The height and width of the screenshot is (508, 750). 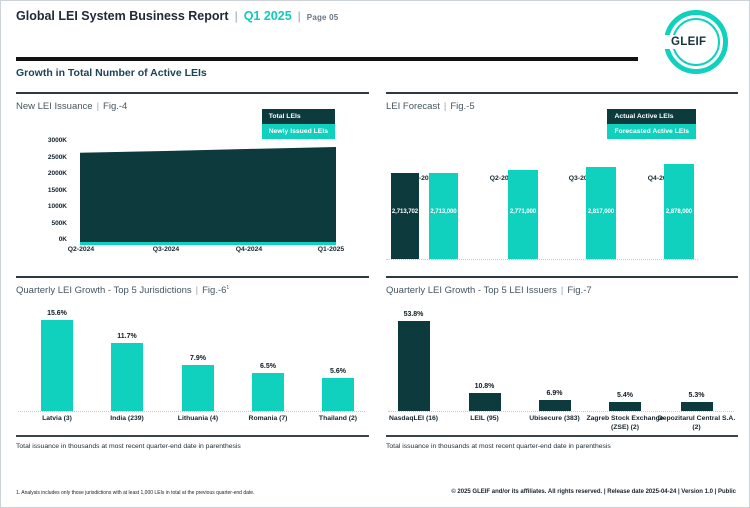 I want to click on bar-value-label: 2,713,000, so click(x=443, y=211).